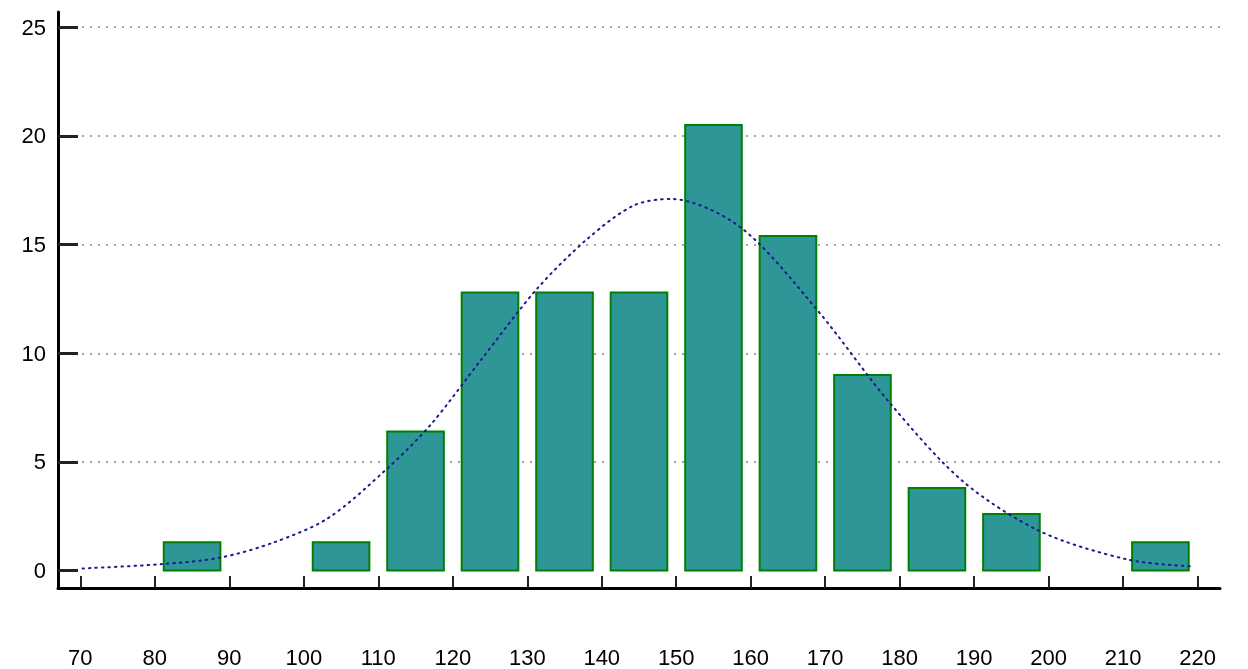  What do you see at coordinates (1049, 656) in the screenshot?
I see `x-tick-label: 200` at bounding box center [1049, 656].